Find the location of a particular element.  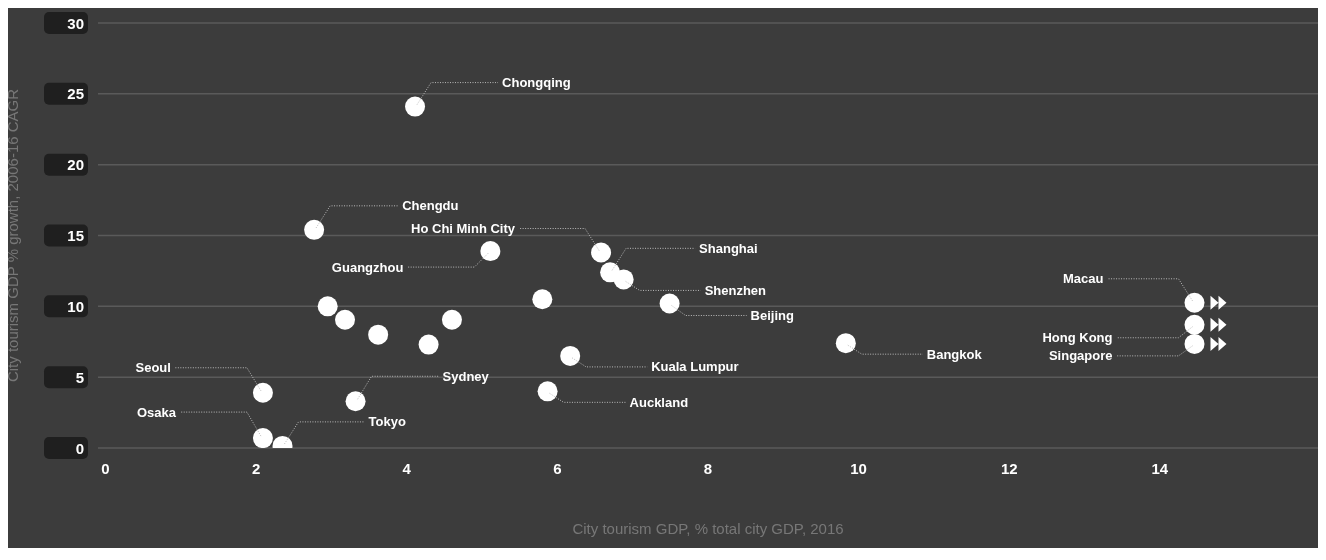

annotation: Hong Kong is located at coordinates (1077, 338).